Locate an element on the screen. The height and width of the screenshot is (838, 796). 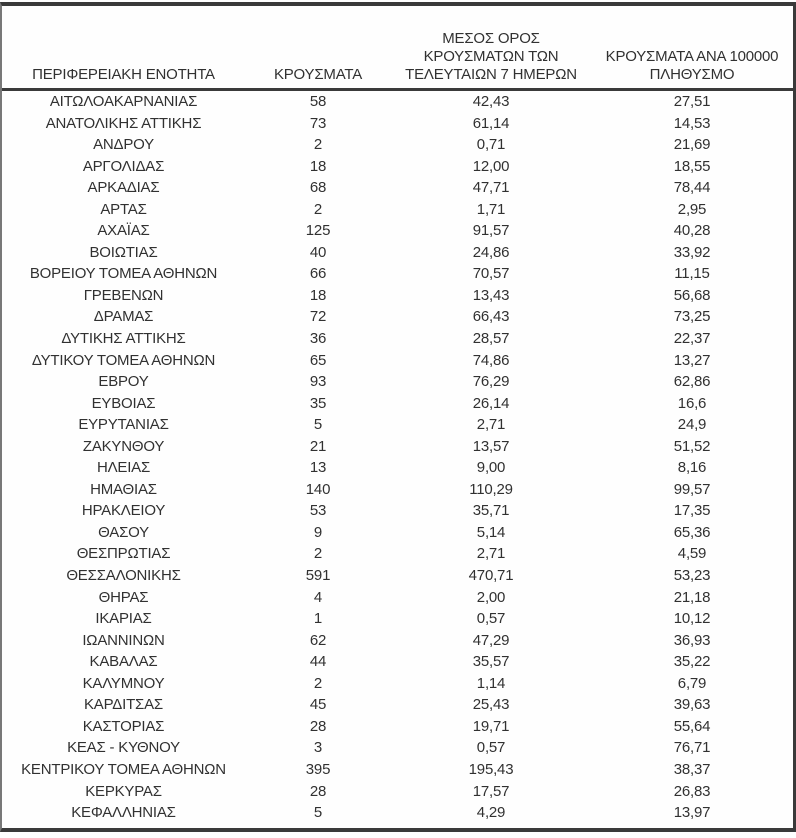
cases-per-100000-cell: 55,64 is located at coordinates (692, 726).